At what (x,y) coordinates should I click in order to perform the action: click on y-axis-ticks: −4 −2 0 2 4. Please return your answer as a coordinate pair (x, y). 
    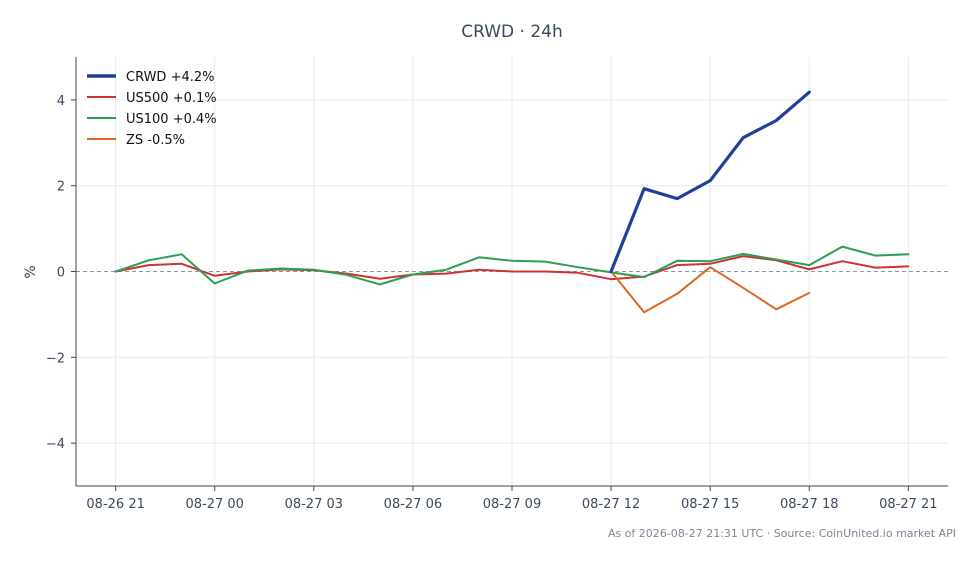
    Looking at the image, I should click on (61, 273).